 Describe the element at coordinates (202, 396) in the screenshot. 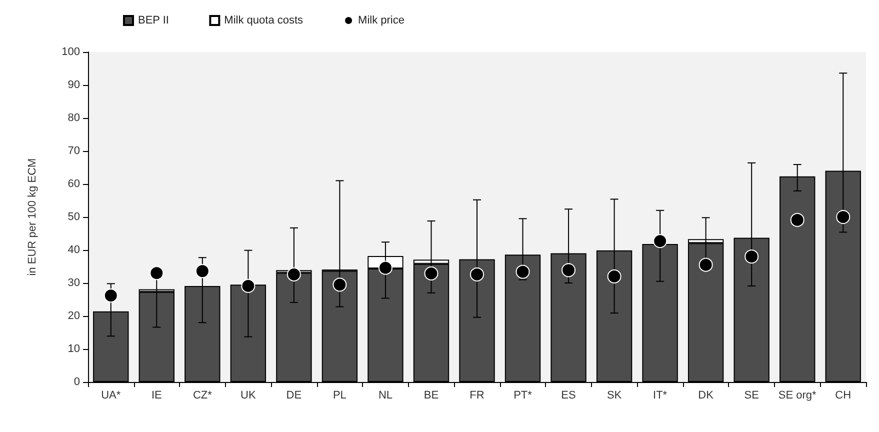

I see `x-tick-label: CZ*` at that location.